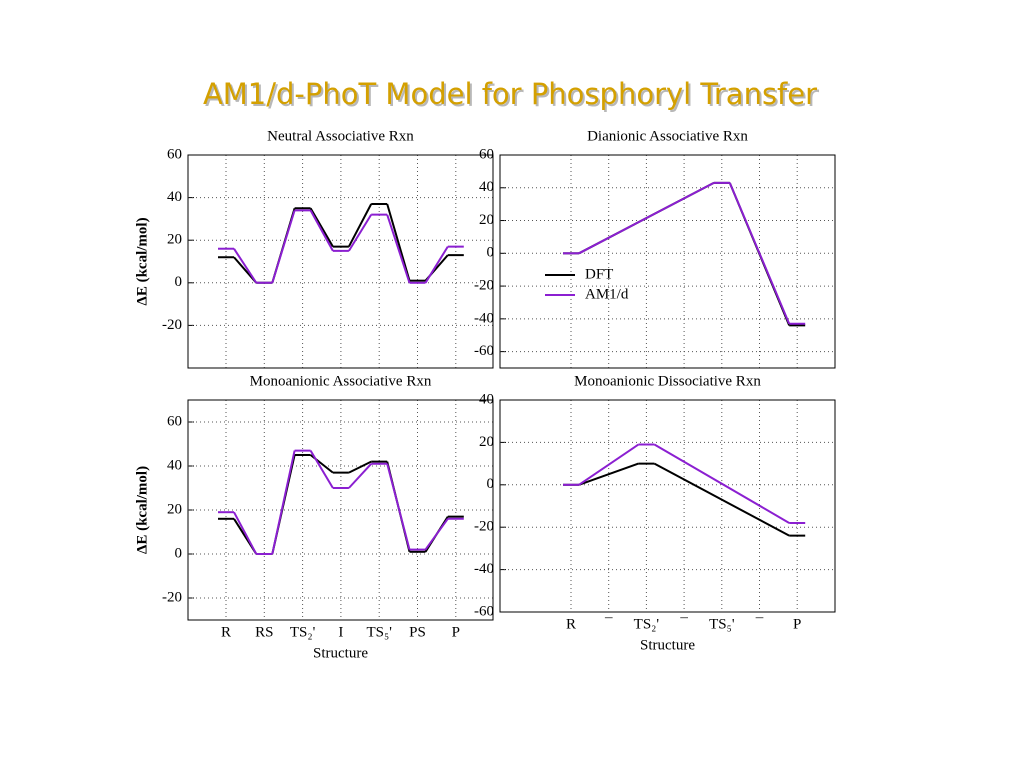  Describe the element at coordinates (510, 94) in the screenshot. I see `slide-title: AM1/d-PhoT Model for Phosphoryl Transfer` at that location.